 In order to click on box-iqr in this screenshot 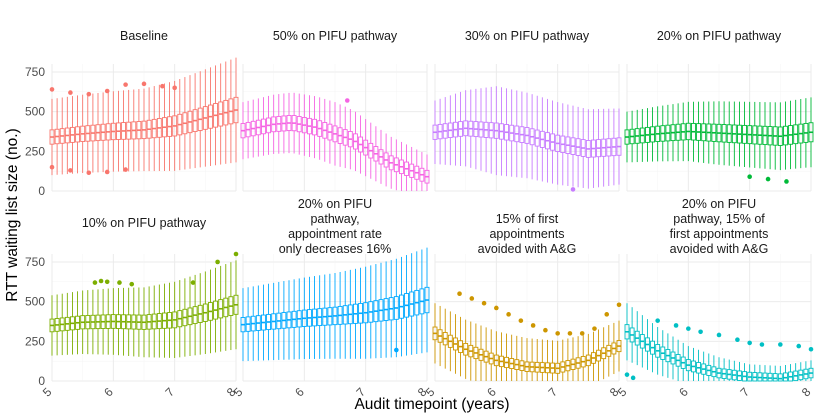, I will do `click(775, 377)`.